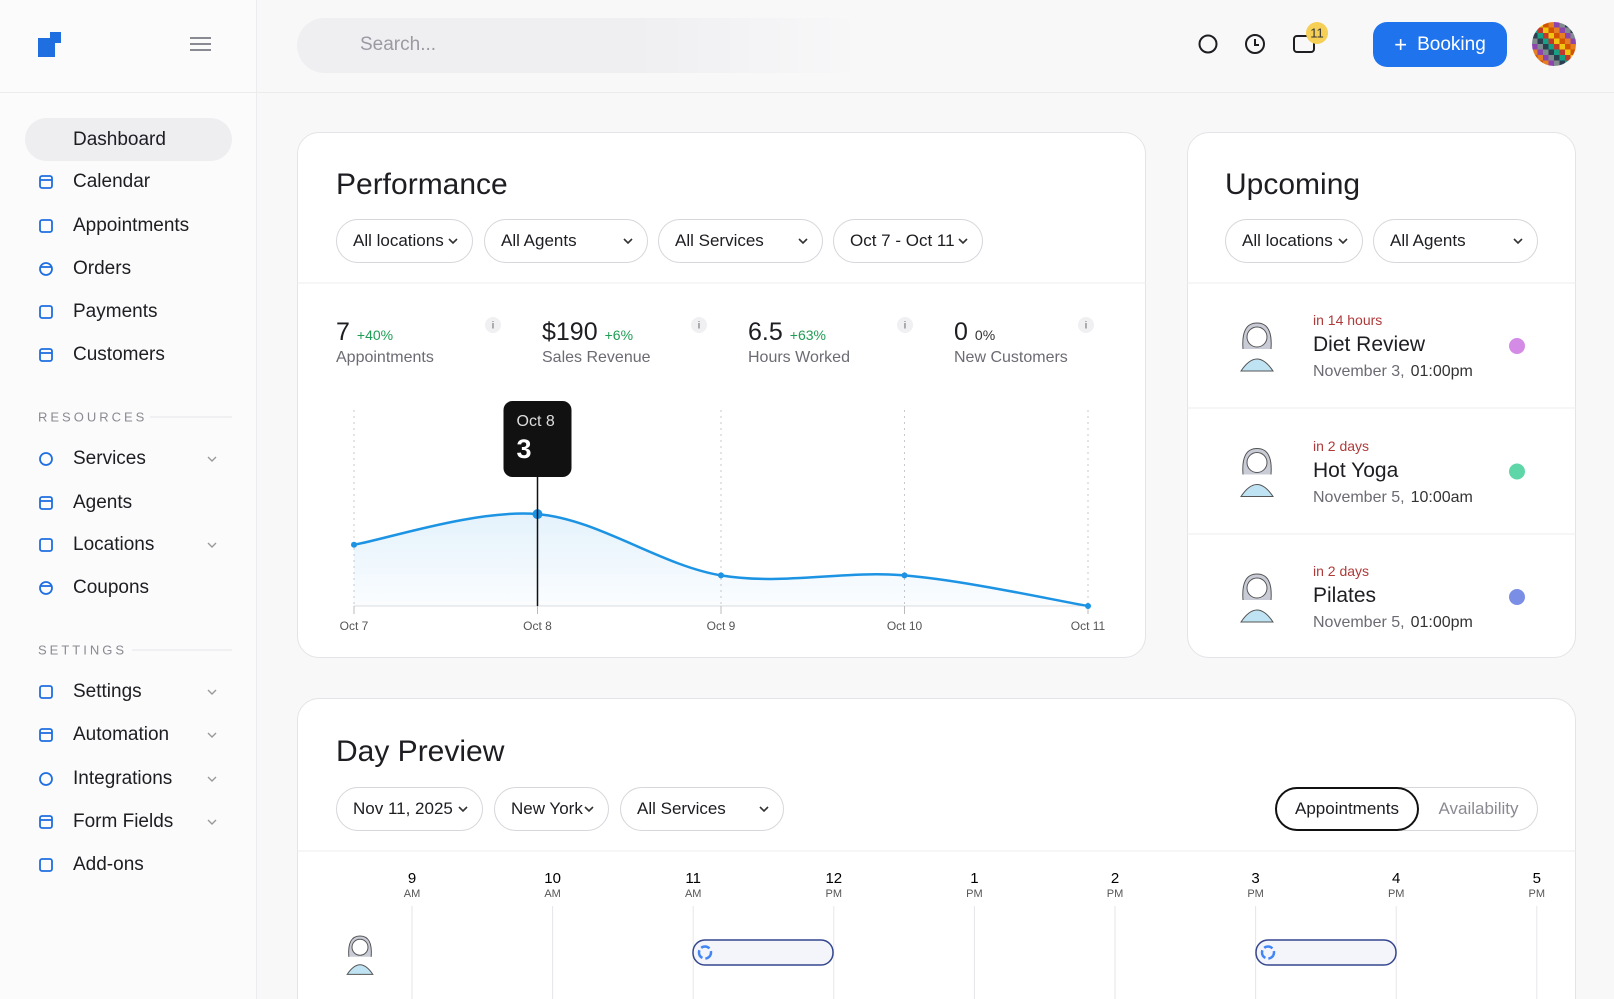 The height and width of the screenshot is (999, 1614). Describe the element at coordinates (385, 357) in the screenshot. I see `stat-label: Appointments` at that location.